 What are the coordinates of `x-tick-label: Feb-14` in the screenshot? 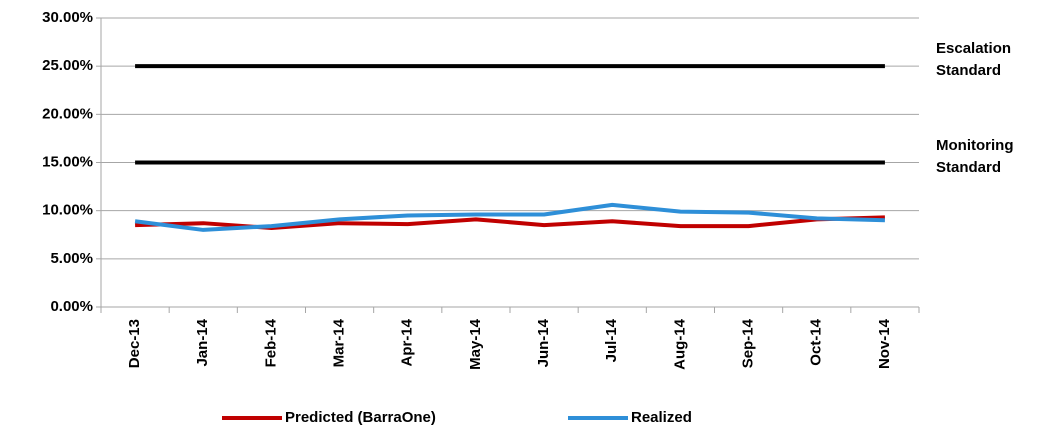 It's located at (270, 342).